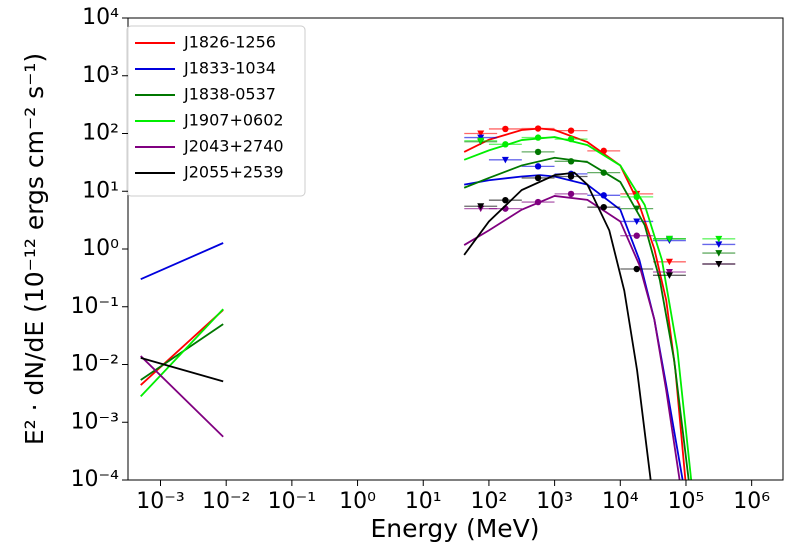 This screenshot has width=793, height=555. Describe the element at coordinates (751, 501) in the screenshot. I see `x-tick-label: 10⁶` at that location.